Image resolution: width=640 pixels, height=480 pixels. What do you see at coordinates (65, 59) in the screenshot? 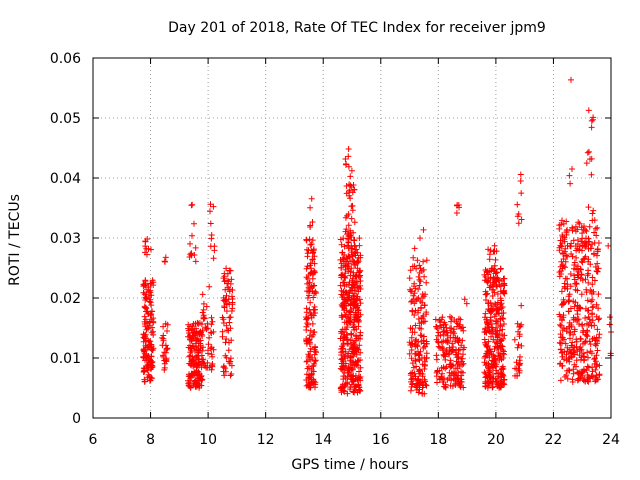
I see `y-tick-label: 0.06` at bounding box center [65, 59].